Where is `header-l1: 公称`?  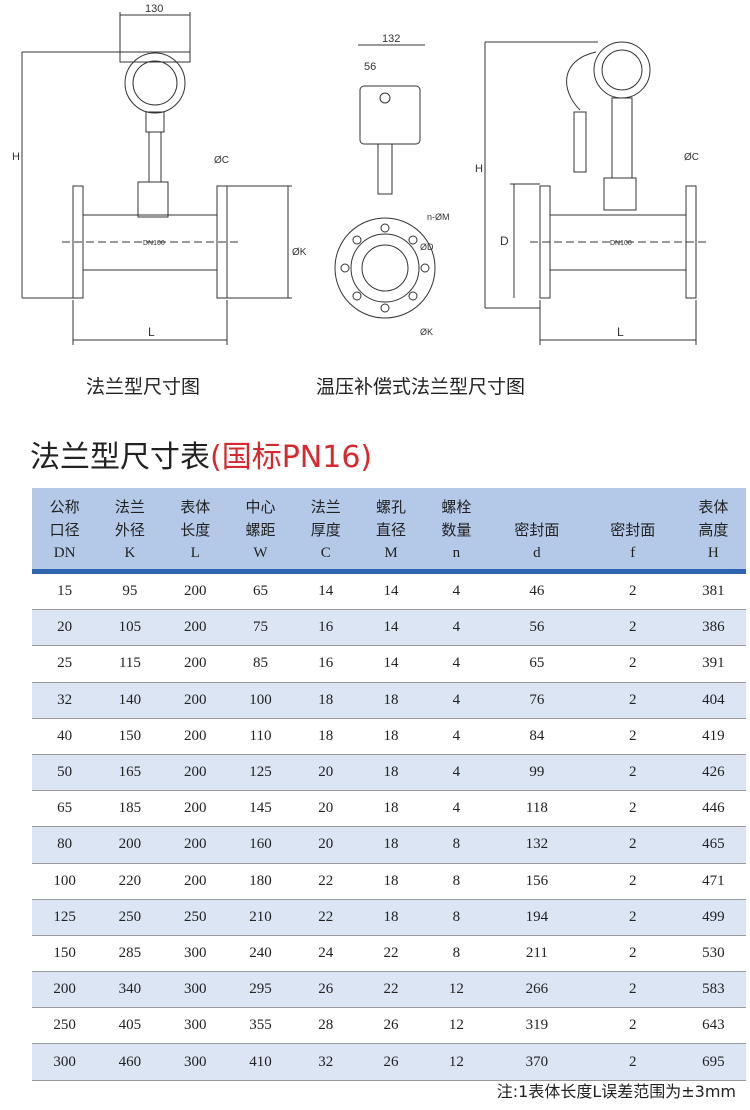
header-l1: 公称 is located at coordinates (64, 507).